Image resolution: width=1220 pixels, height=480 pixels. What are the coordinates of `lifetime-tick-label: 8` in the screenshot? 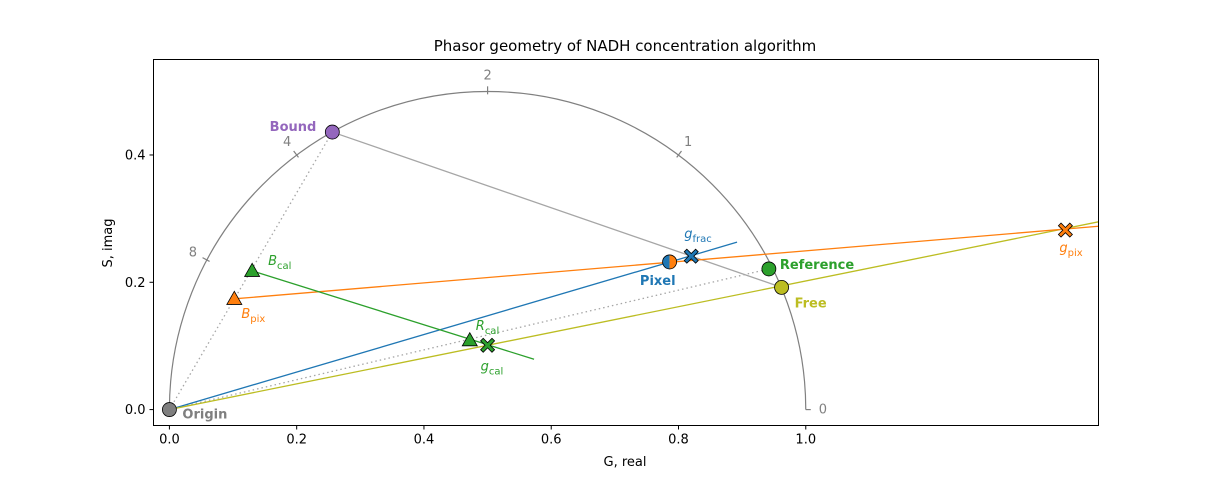 It's located at (193, 252).